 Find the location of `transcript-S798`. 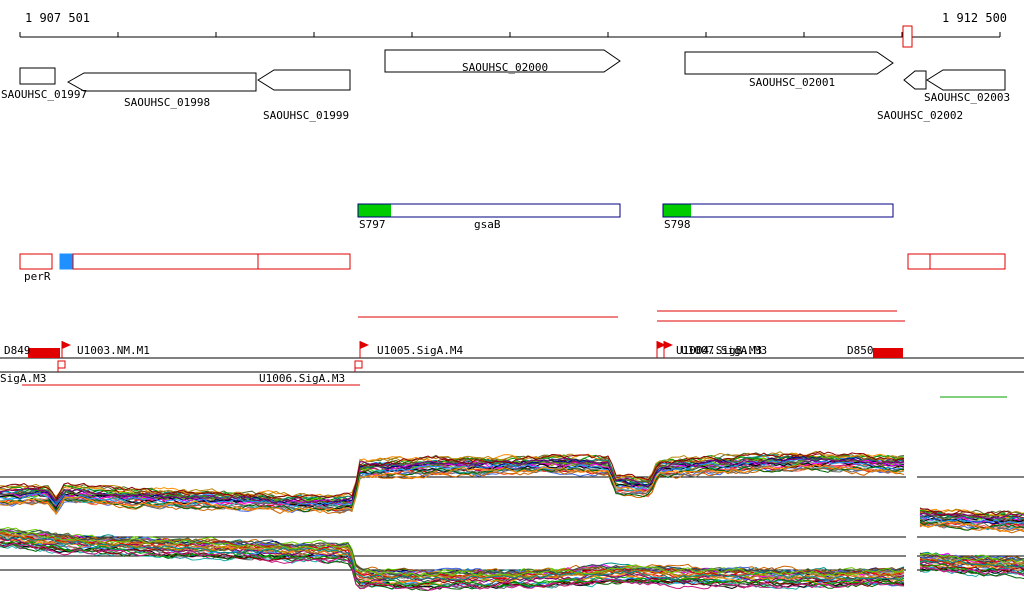

transcript-S798 is located at coordinates (778, 210).